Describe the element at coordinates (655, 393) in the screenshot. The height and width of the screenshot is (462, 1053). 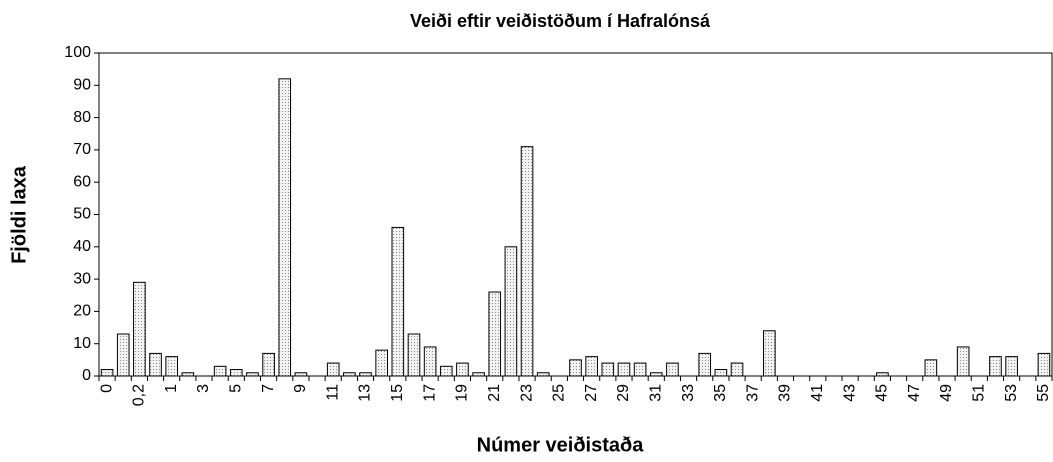
I see `x-tick-label: 31` at that location.